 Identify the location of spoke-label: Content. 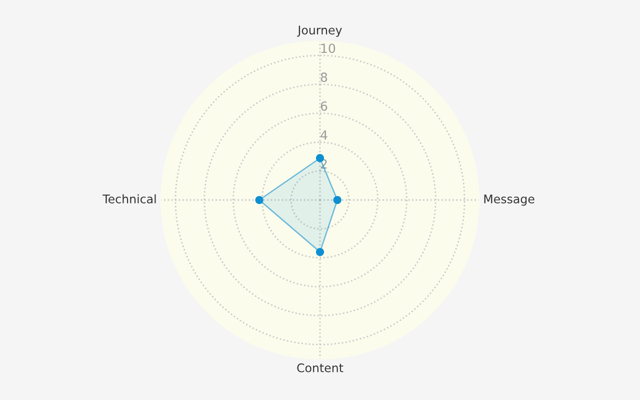
(320, 367).